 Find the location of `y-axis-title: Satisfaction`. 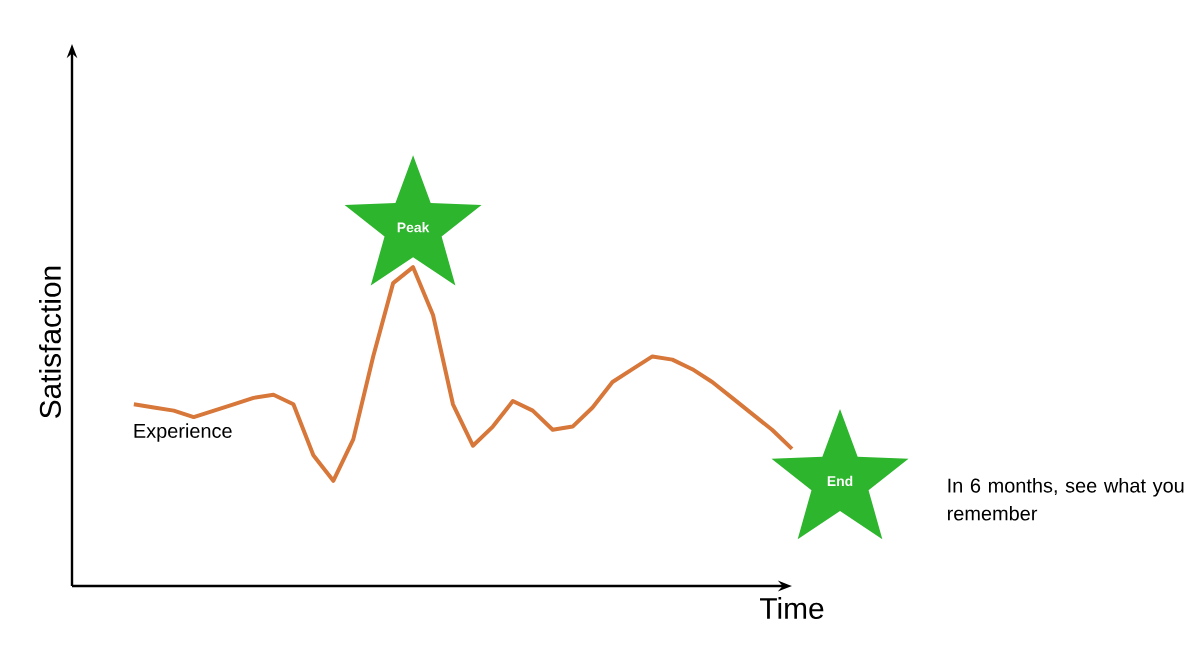

y-axis-title: Satisfaction is located at coordinates (50, 342).